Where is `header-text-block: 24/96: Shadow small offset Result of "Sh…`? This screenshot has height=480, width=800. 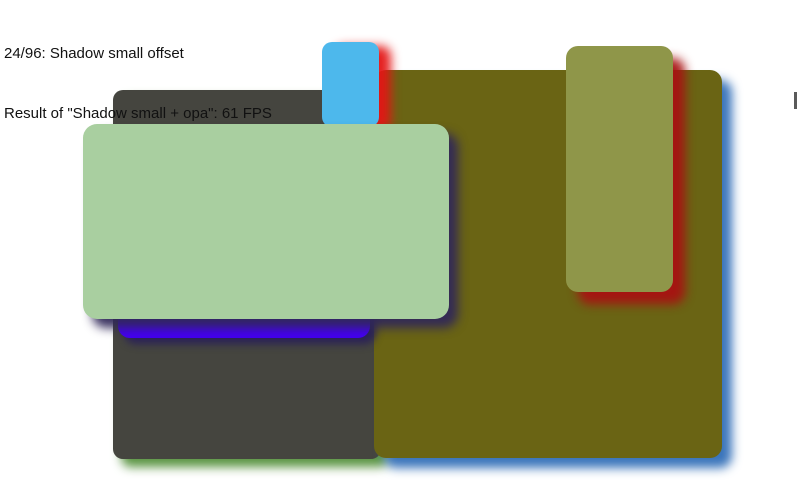 header-text-block: 24/96: Shadow small offset Result of "Sh… is located at coordinates (138, 84).